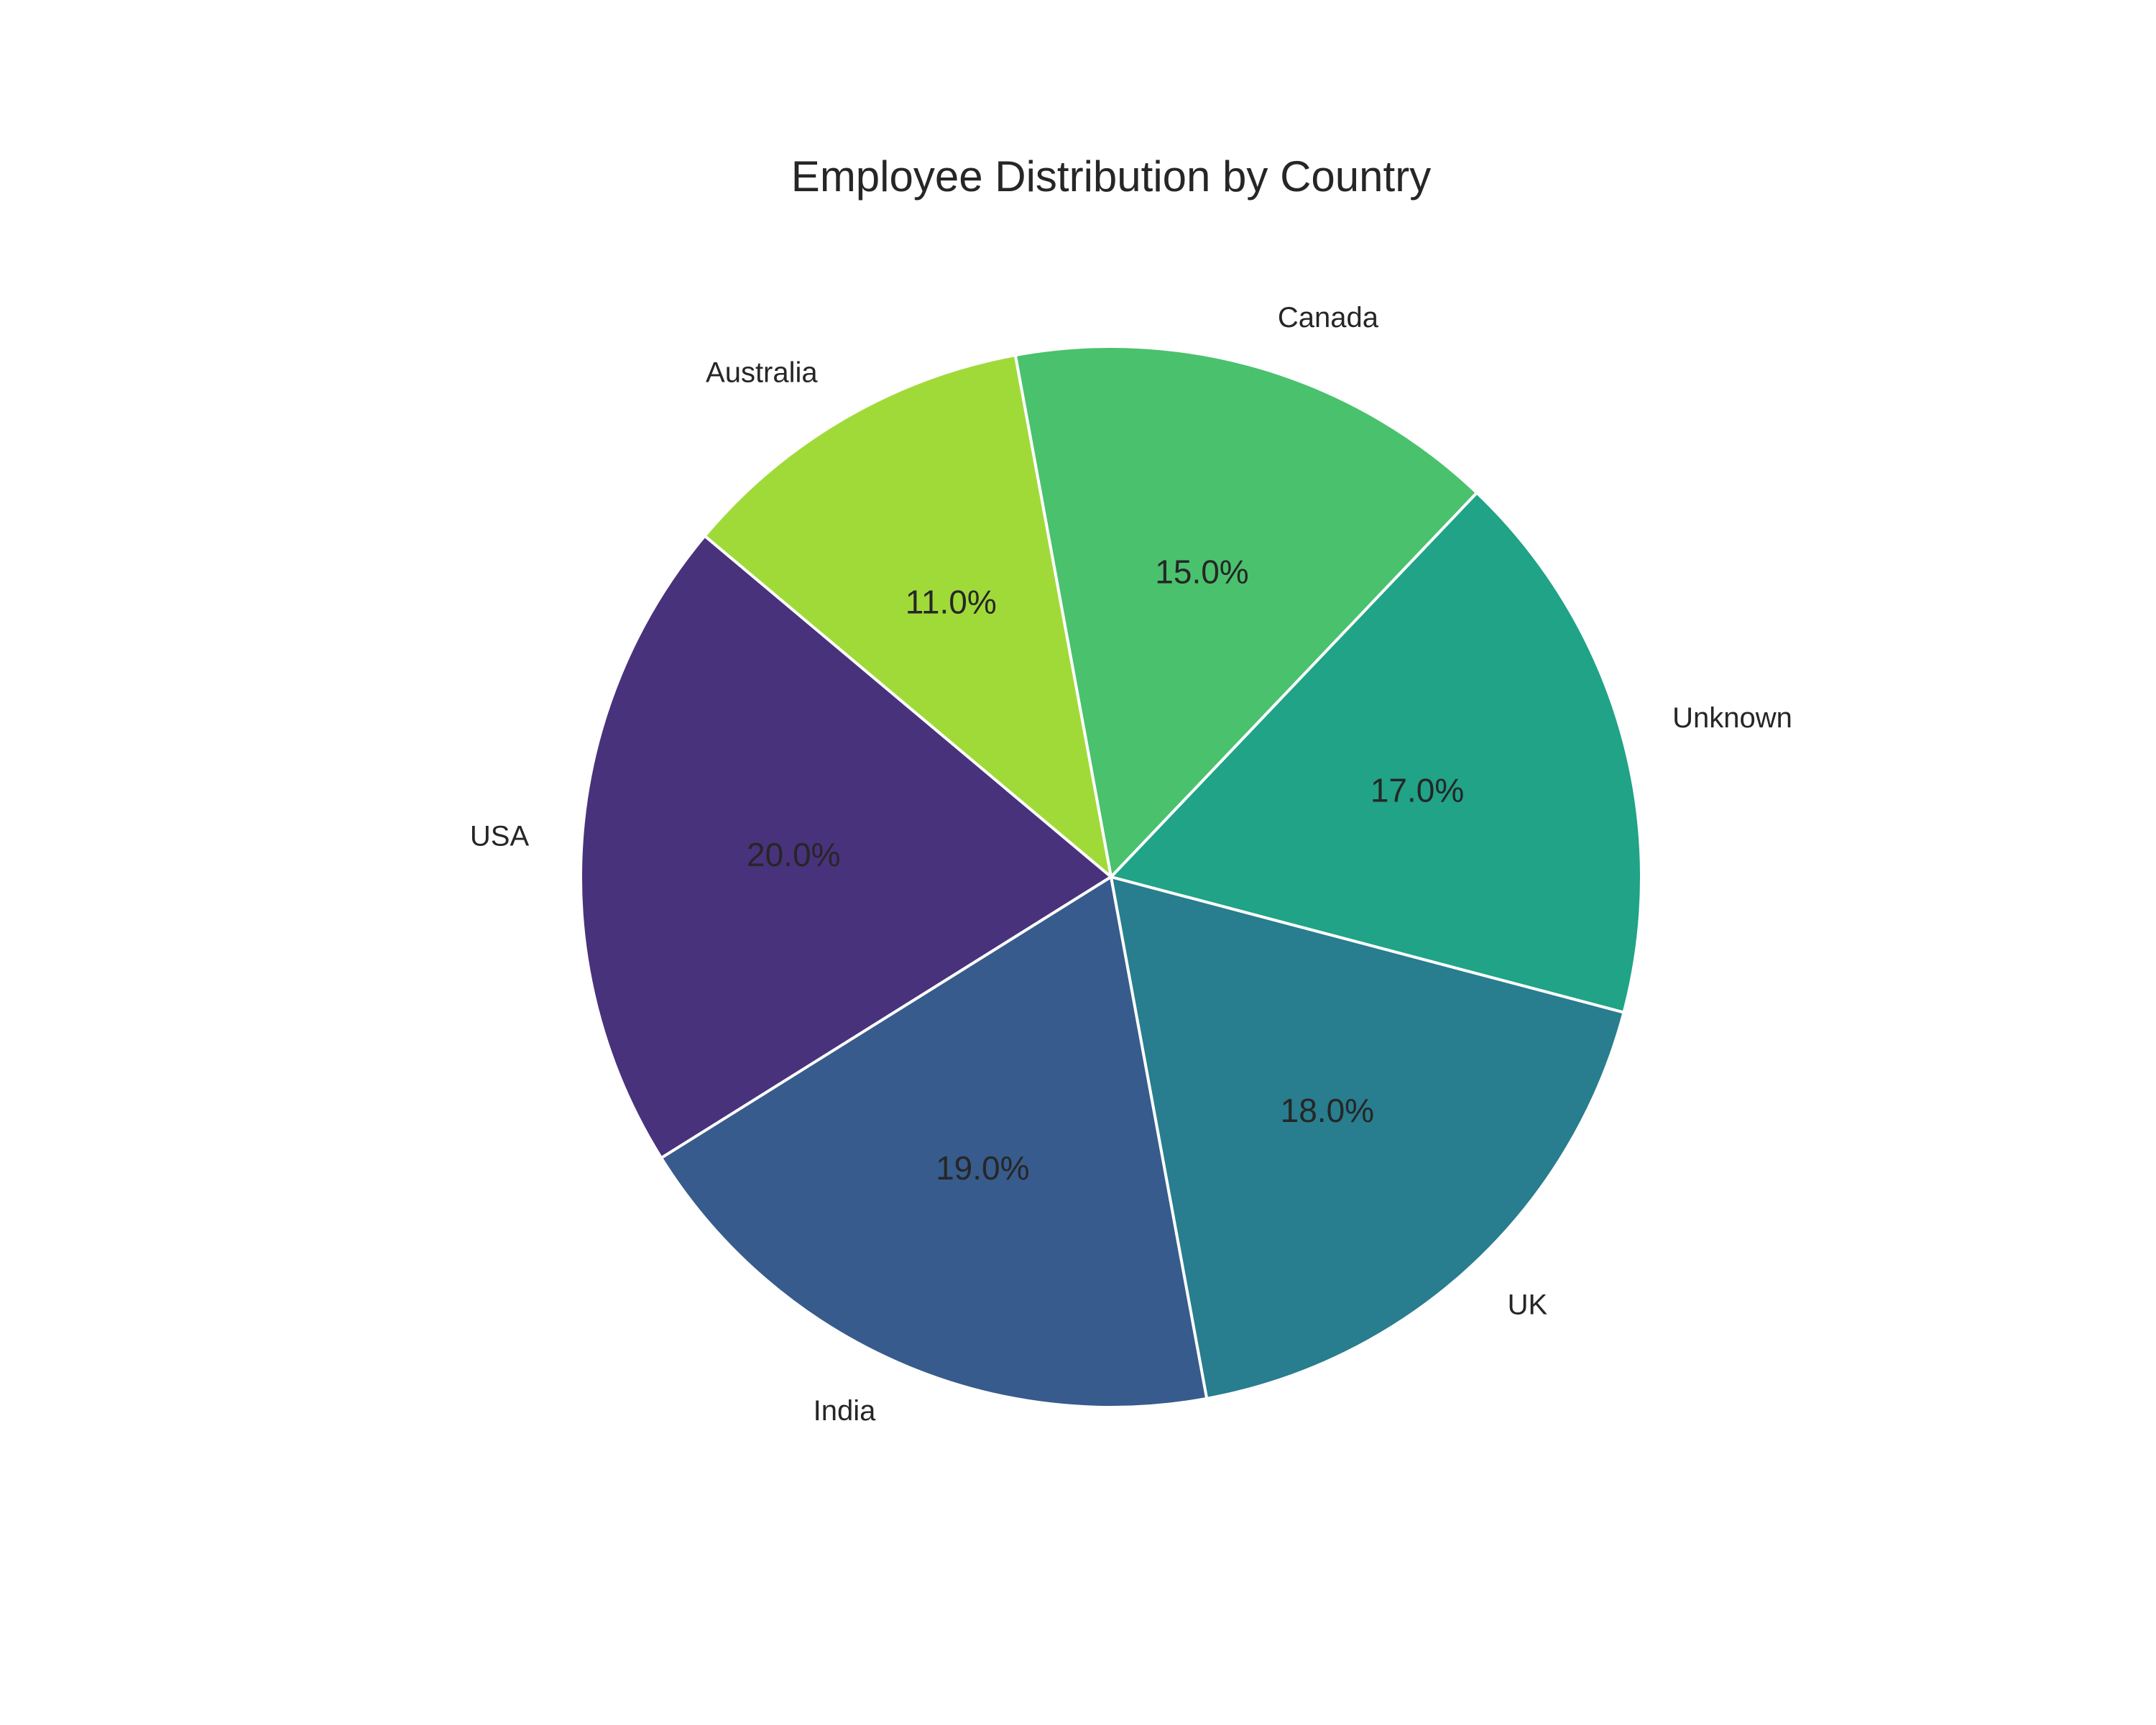  I want to click on pie-slice-usa, so click(845, 847).